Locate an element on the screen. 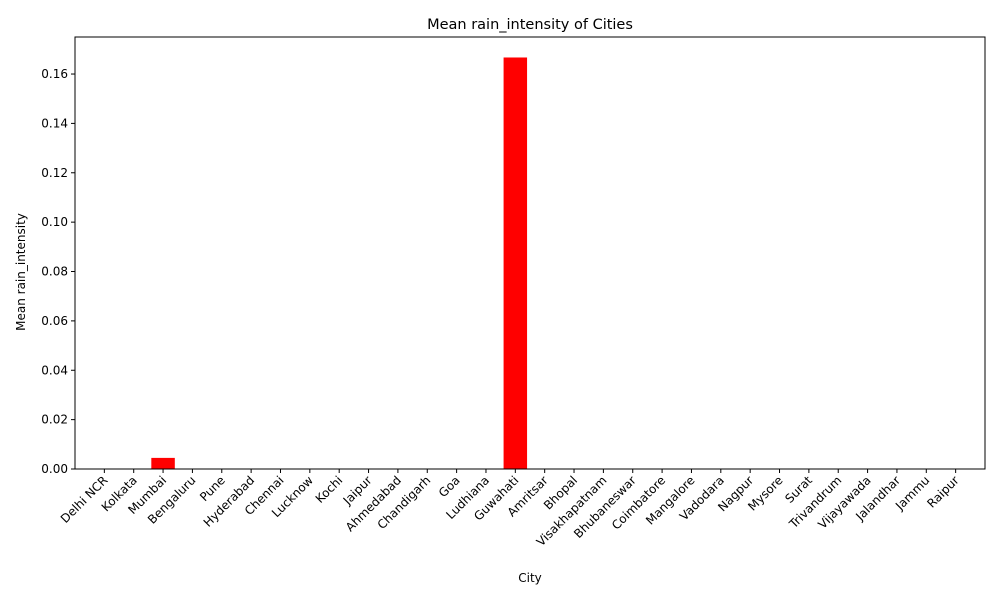 The image size is (1000, 600). y-tick-label: 0.16 is located at coordinates (54, 74).